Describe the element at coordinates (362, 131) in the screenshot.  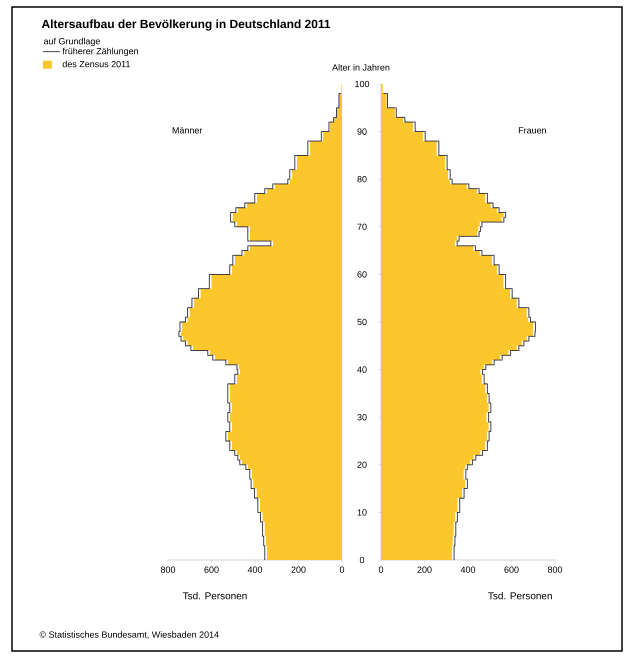
I see `y-tick-label: 90` at that location.